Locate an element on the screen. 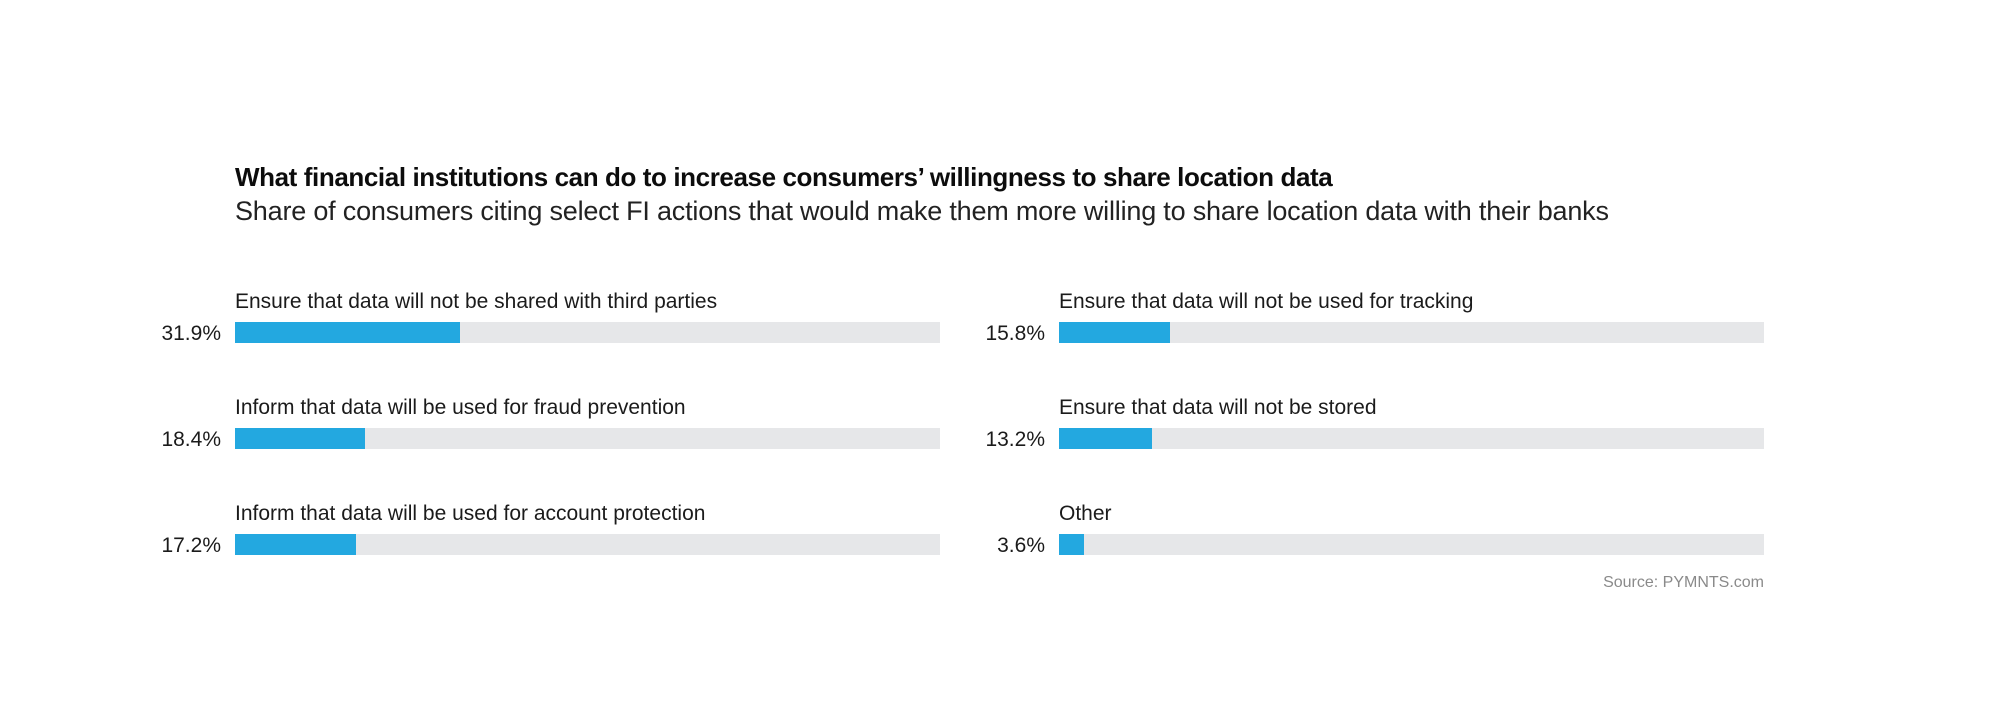 The width and height of the screenshot is (2000, 720). bar-value-label: 17.2% is located at coordinates (191, 545).